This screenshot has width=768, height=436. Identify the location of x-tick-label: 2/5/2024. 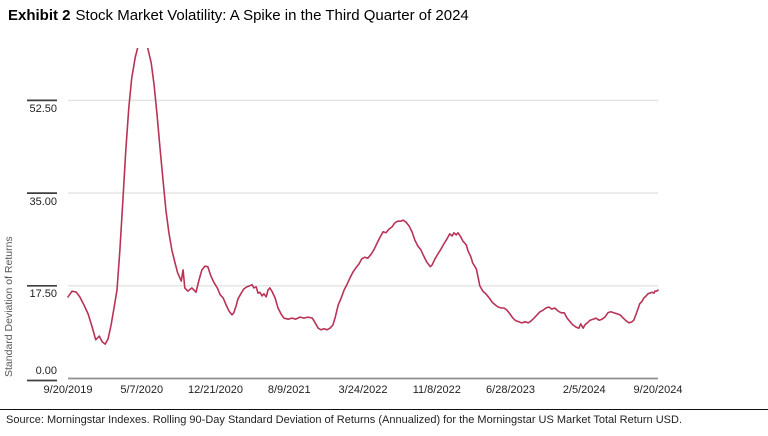
(584, 390).